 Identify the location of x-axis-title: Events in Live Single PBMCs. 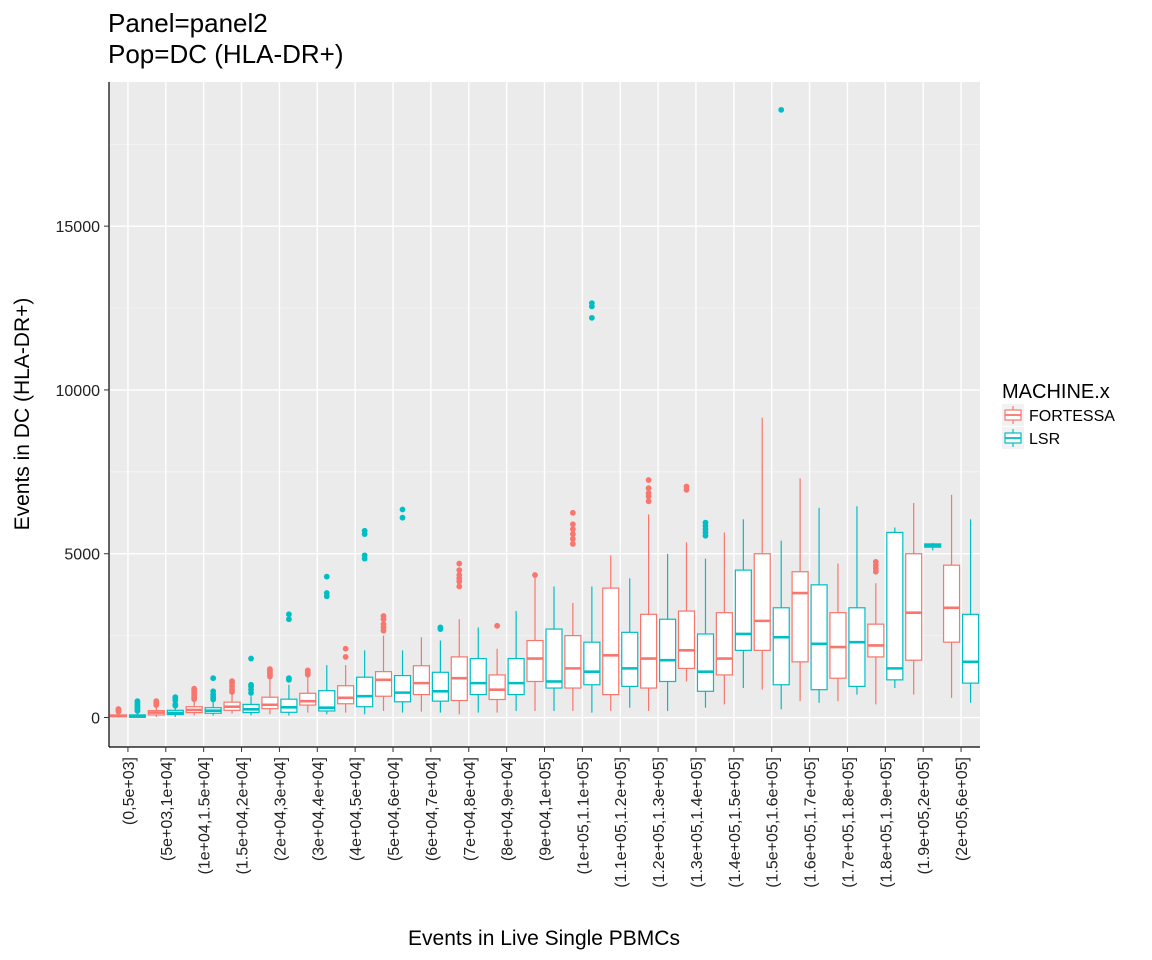
(544, 938).